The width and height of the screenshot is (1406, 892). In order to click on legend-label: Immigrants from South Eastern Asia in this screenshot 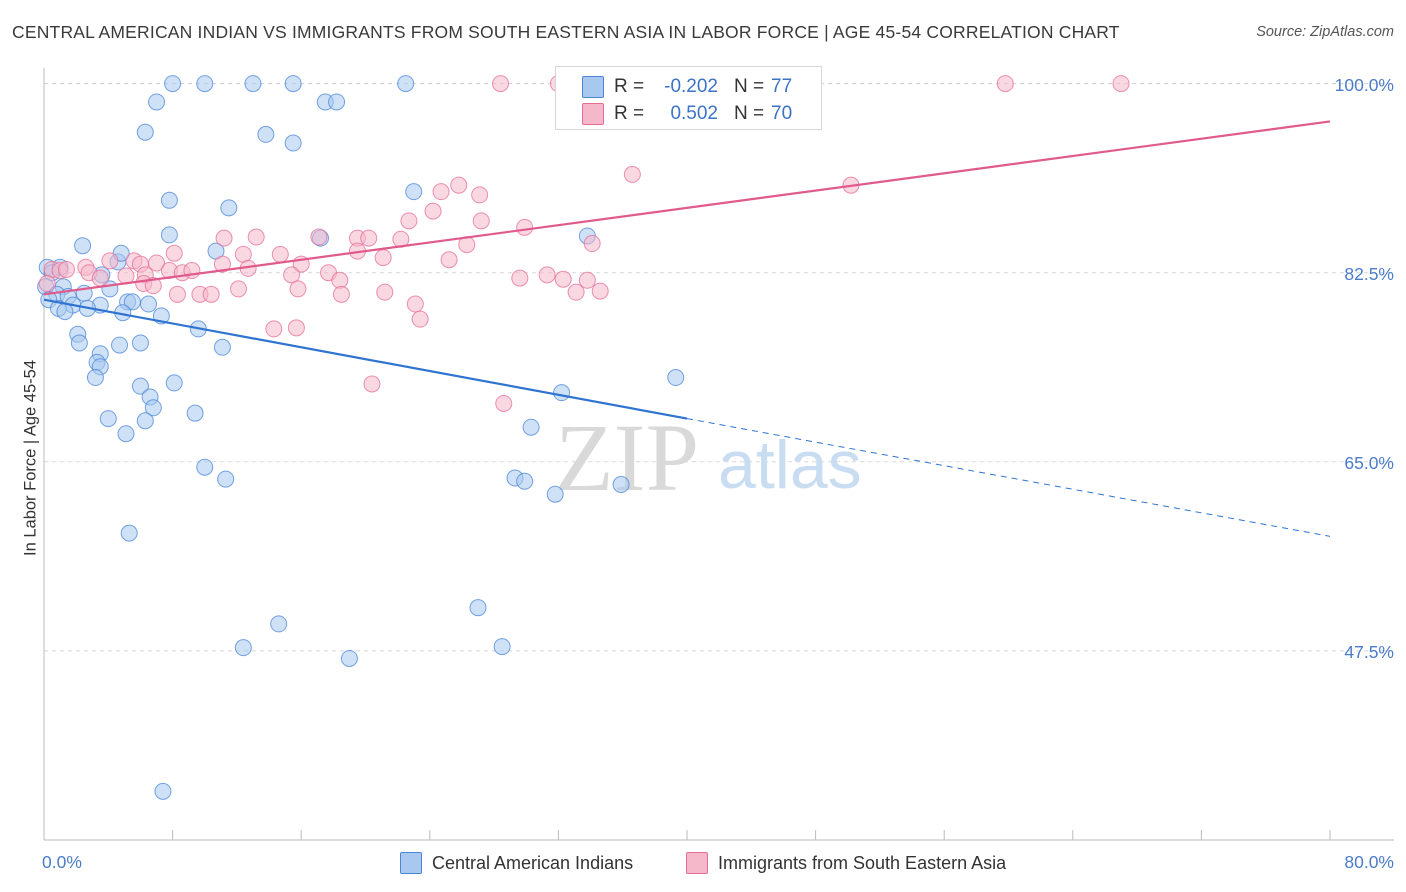, I will do `click(862, 862)`.